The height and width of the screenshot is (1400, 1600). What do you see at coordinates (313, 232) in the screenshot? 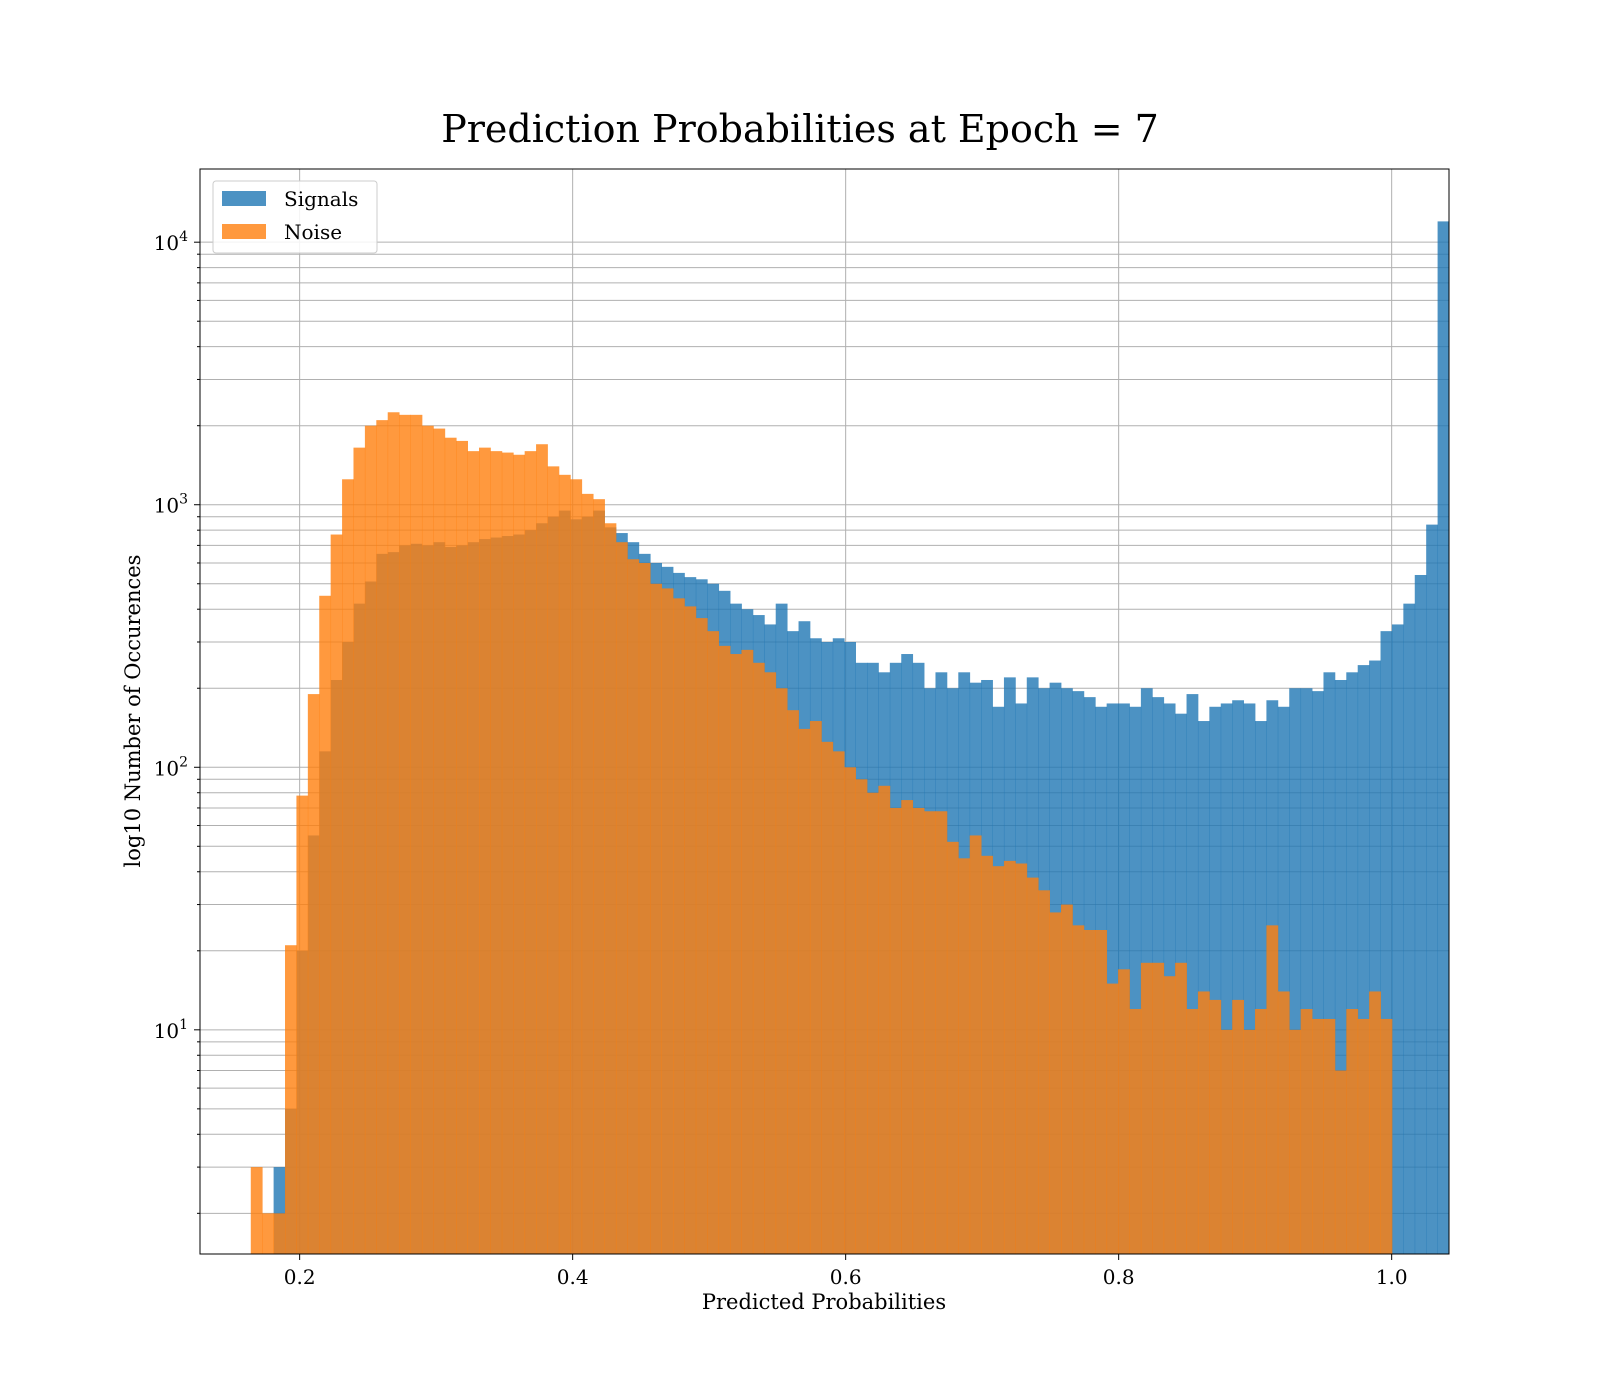
I see `legend-label-noise: Noise` at bounding box center [313, 232].